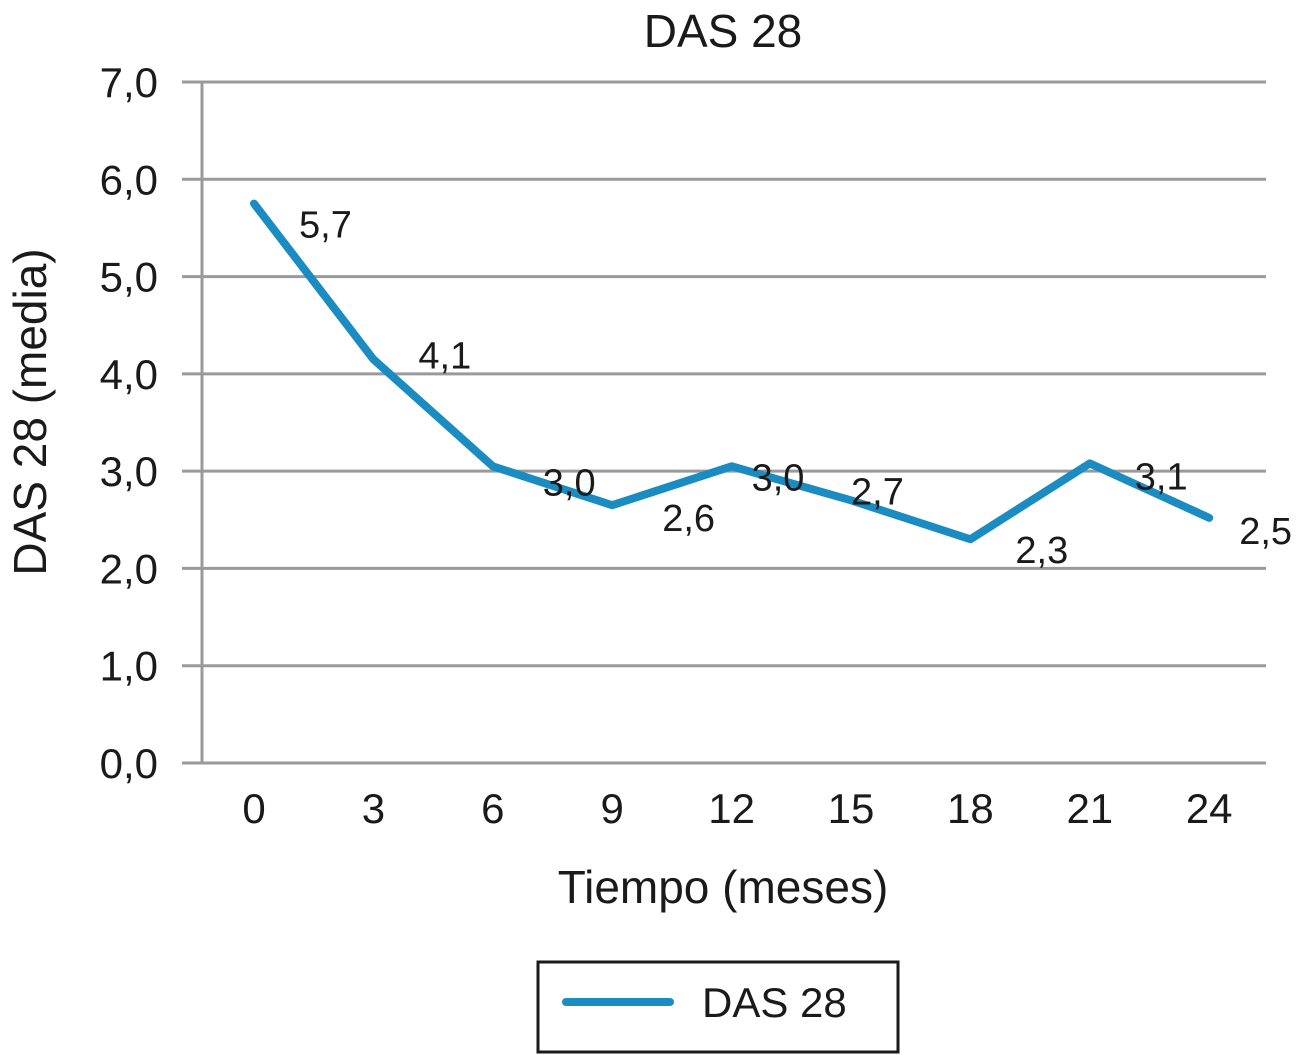 Image resolution: width=1315 pixels, height=1055 pixels. Describe the element at coordinates (325, 226) in the screenshot. I see `data-label: 5,7` at that location.